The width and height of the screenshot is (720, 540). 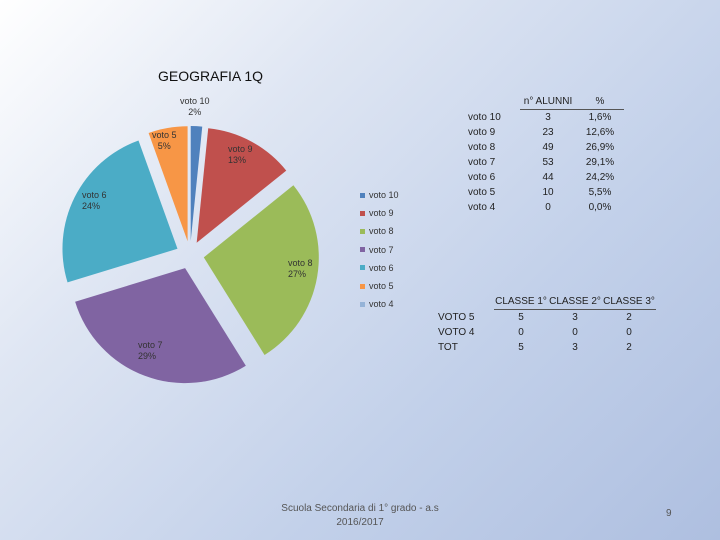 I want to click on table-cell: VOTO 5, so click(x=456, y=317).